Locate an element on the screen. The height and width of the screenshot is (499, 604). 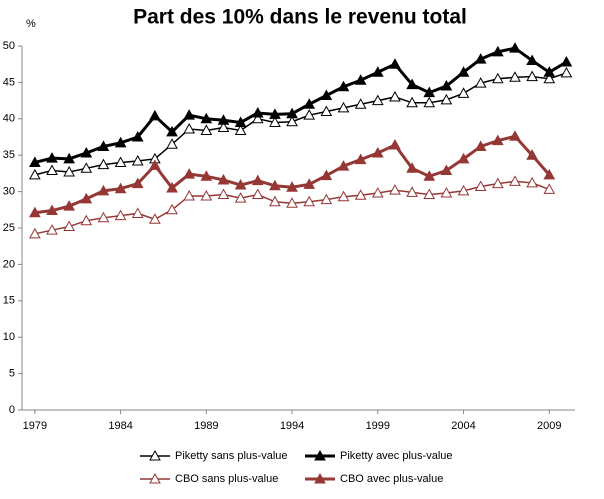
y-tick-label: 0 is located at coordinates (12, 410).